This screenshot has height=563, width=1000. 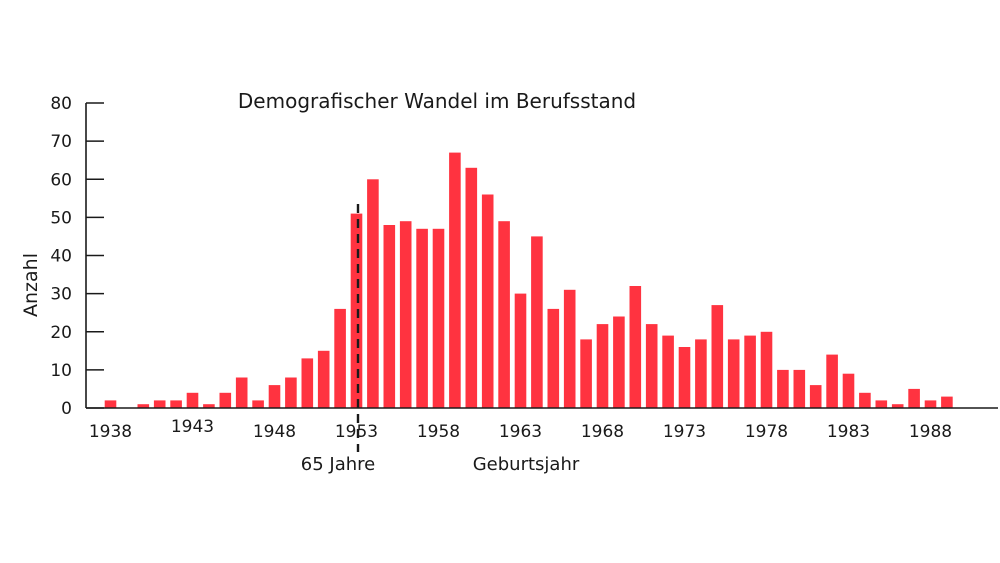 What do you see at coordinates (338, 464) in the screenshot?
I see `annotation-label: 65 Jahre` at bounding box center [338, 464].